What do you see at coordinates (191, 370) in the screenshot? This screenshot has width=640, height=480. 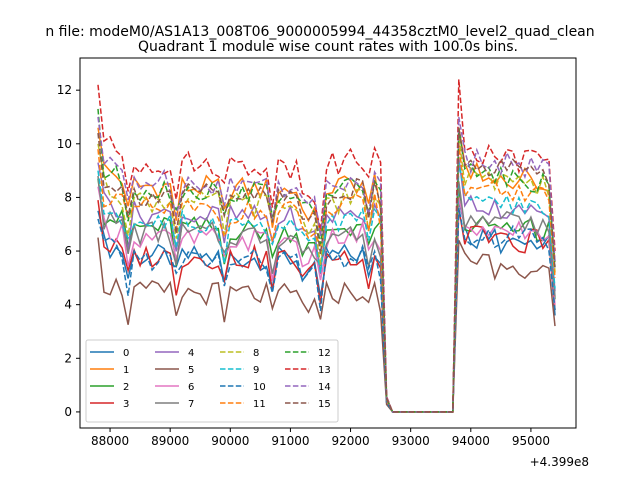 I see `legend-label-5: 5` at bounding box center [191, 370].